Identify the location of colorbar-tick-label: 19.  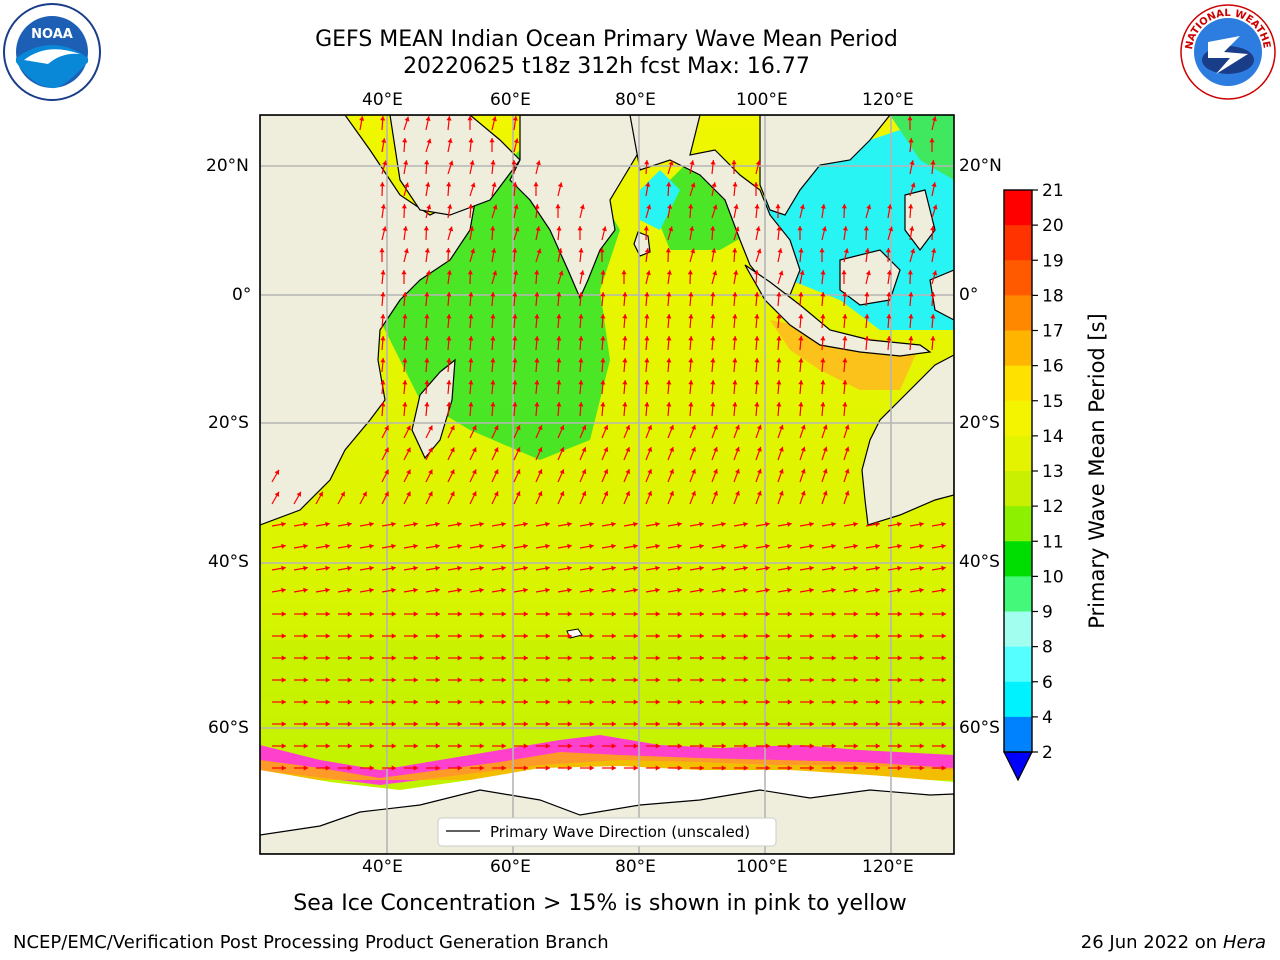
(1053, 261).